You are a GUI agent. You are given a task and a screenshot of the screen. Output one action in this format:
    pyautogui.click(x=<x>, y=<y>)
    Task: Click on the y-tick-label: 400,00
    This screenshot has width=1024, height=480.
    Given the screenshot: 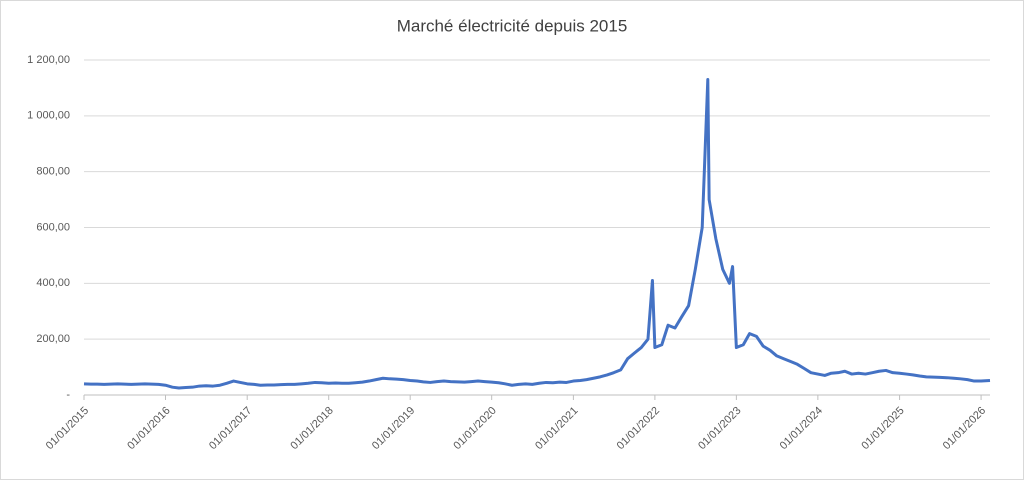 What is the action you would take?
    pyautogui.click(x=53, y=283)
    